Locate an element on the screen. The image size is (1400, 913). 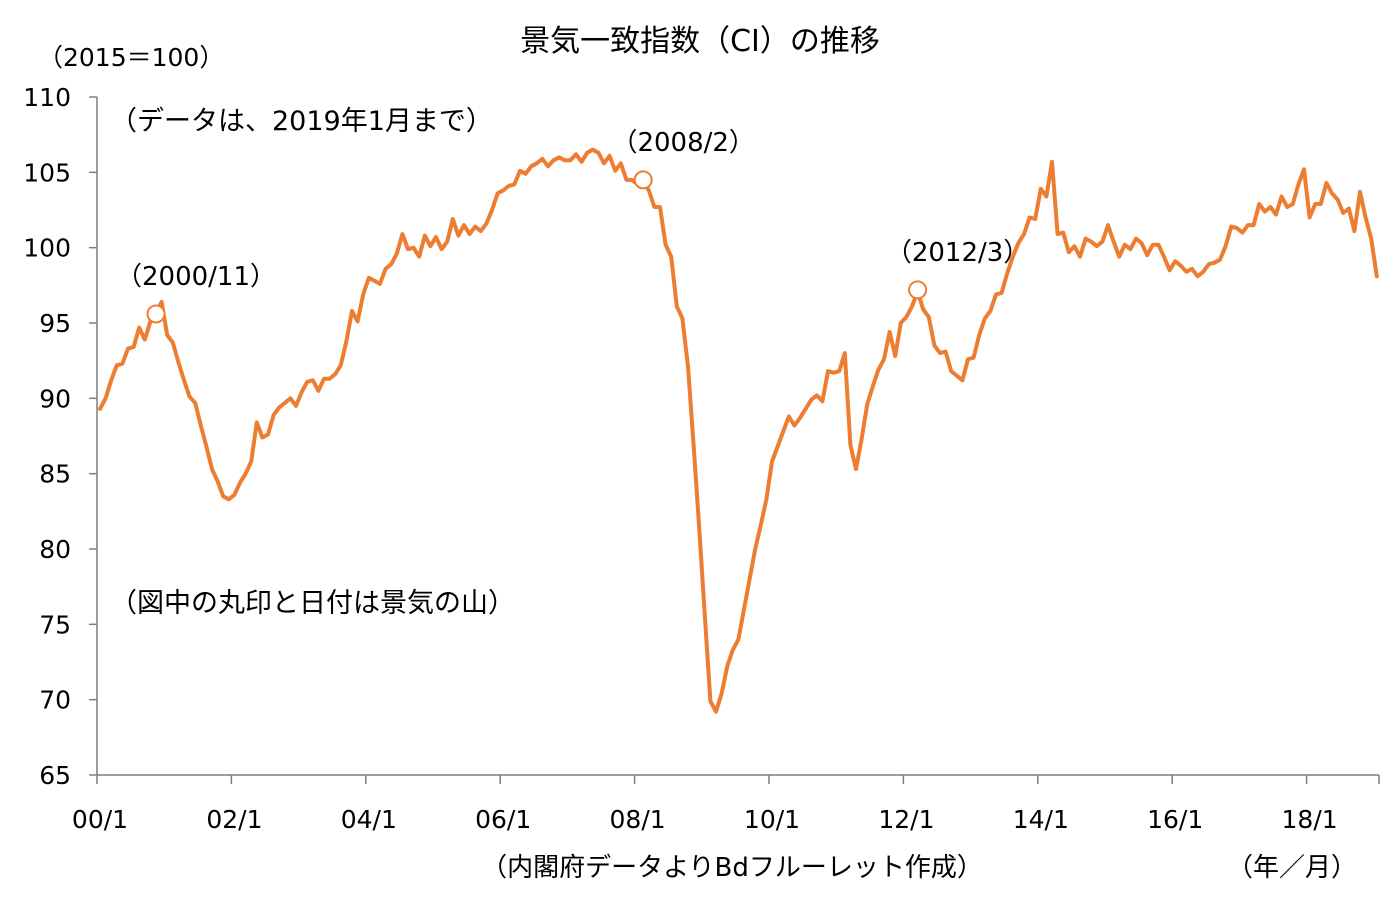
x-tick-label: 14/1 is located at coordinates (1041, 819).